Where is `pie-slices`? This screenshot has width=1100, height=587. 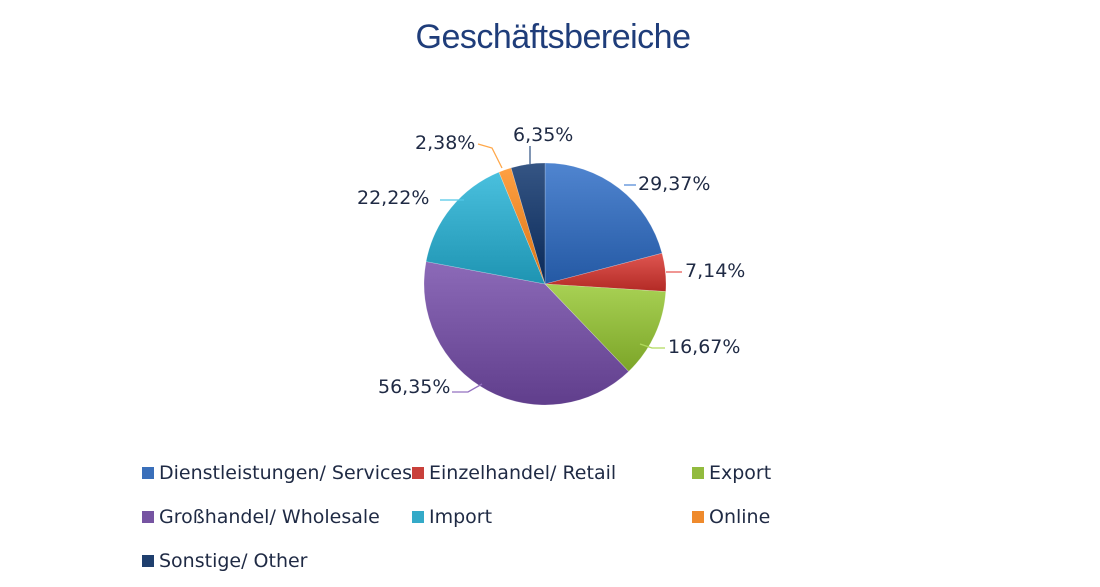 pie-slices is located at coordinates (545, 284).